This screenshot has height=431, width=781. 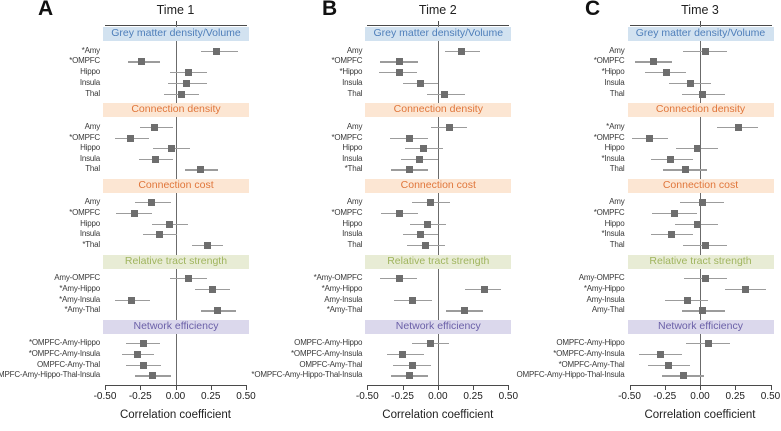 I want to click on row-label: OMPFC-Amy-Hippo, so click(x=328, y=342).